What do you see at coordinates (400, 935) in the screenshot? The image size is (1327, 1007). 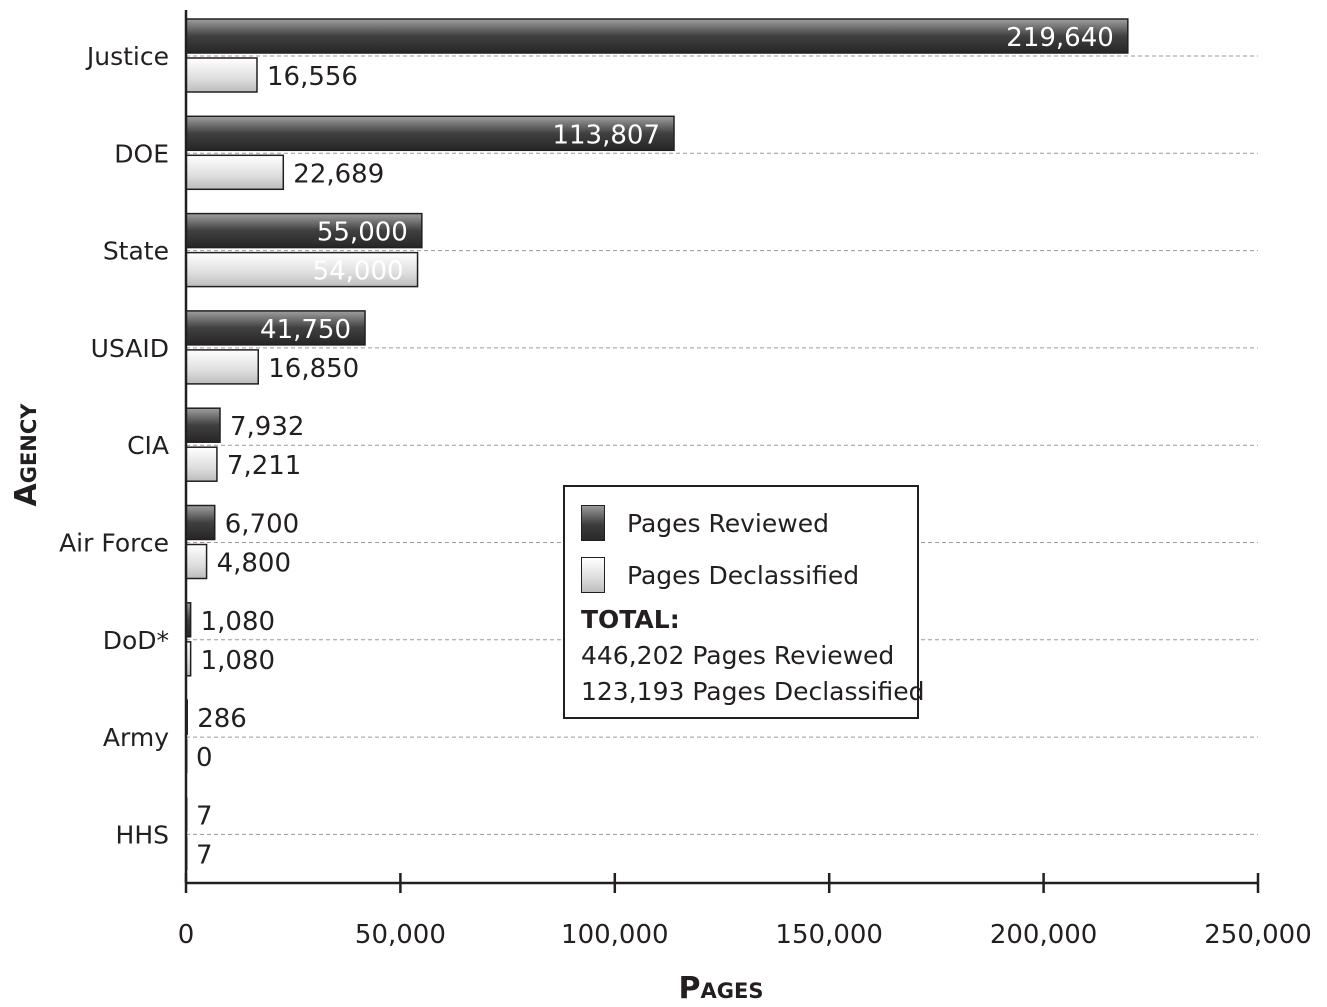 I see `x-tick-label: 50,000` at bounding box center [400, 935].